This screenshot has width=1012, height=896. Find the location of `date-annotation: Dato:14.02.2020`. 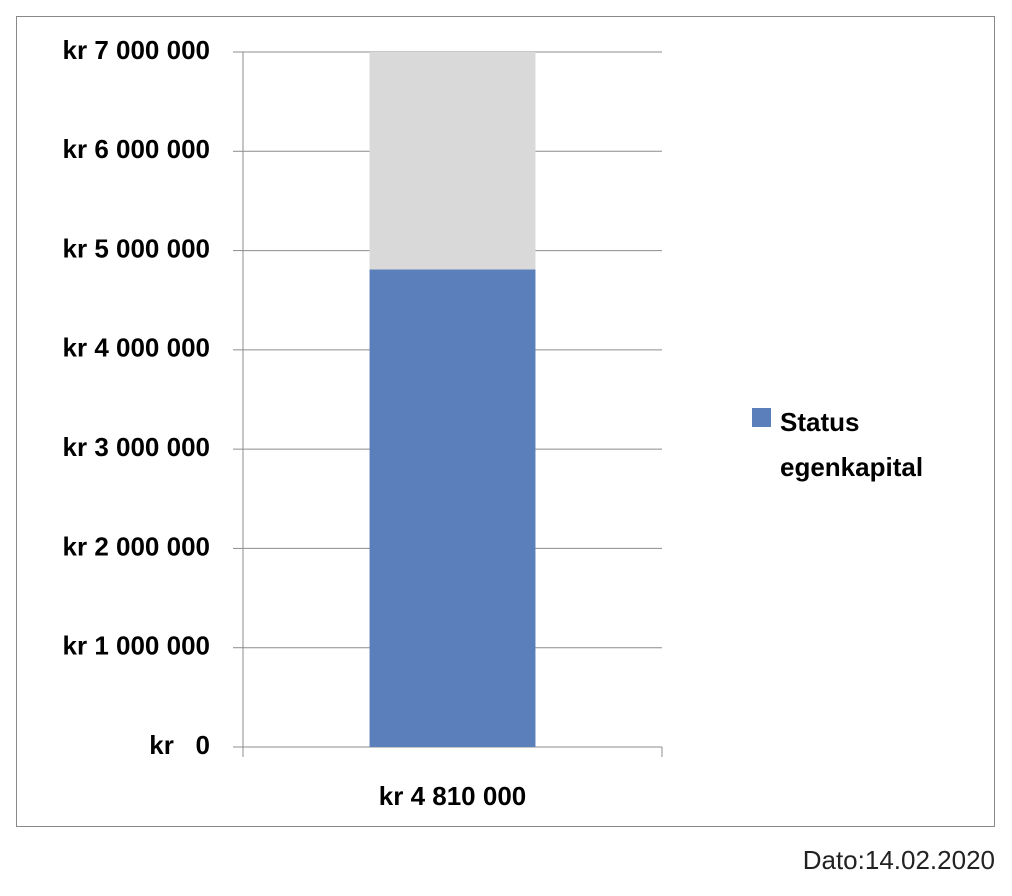

date-annotation: Dato:14.02.2020 is located at coordinates (899, 860).